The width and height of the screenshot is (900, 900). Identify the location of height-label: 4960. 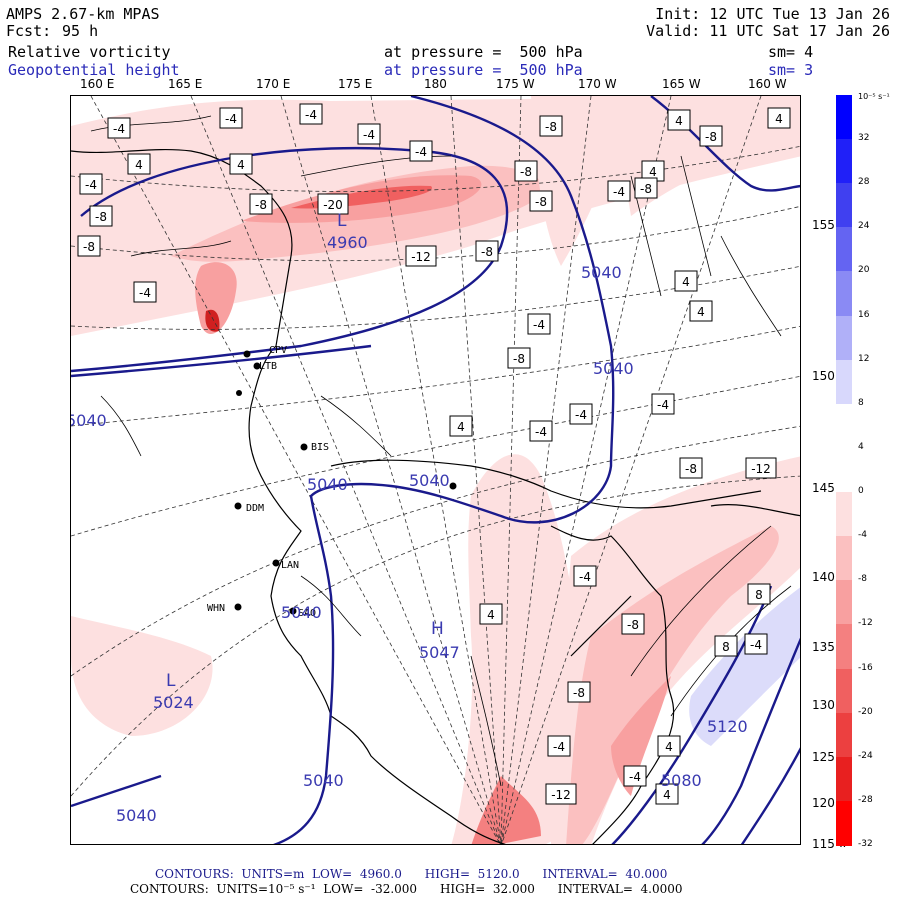
(347, 242).